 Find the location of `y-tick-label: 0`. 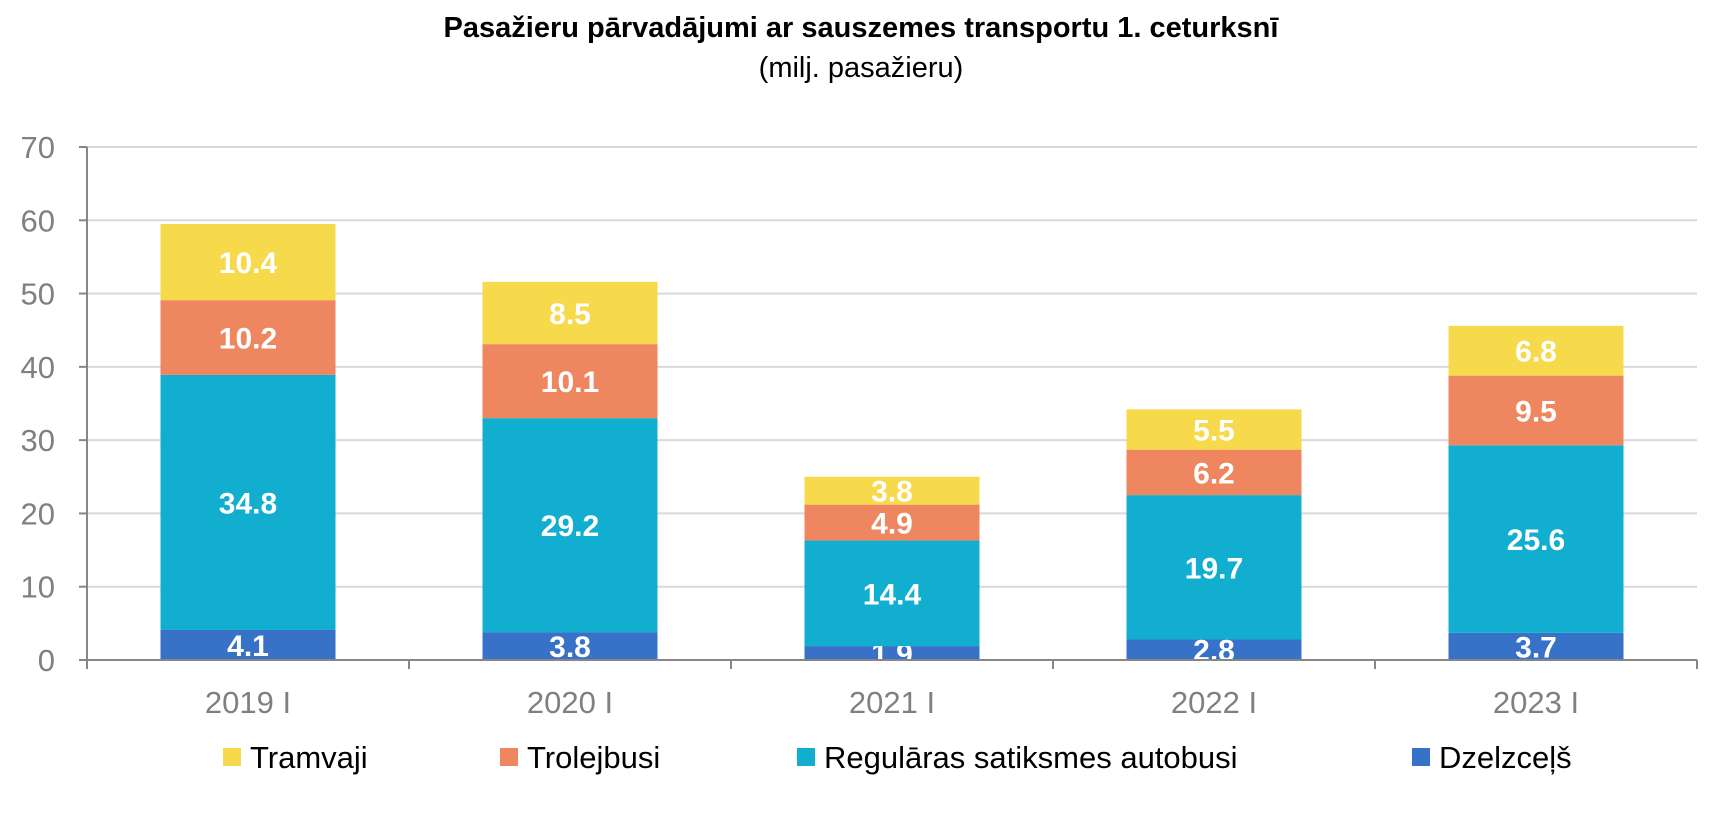

y-tick-label: 0 is located at coordinates (46, 660).